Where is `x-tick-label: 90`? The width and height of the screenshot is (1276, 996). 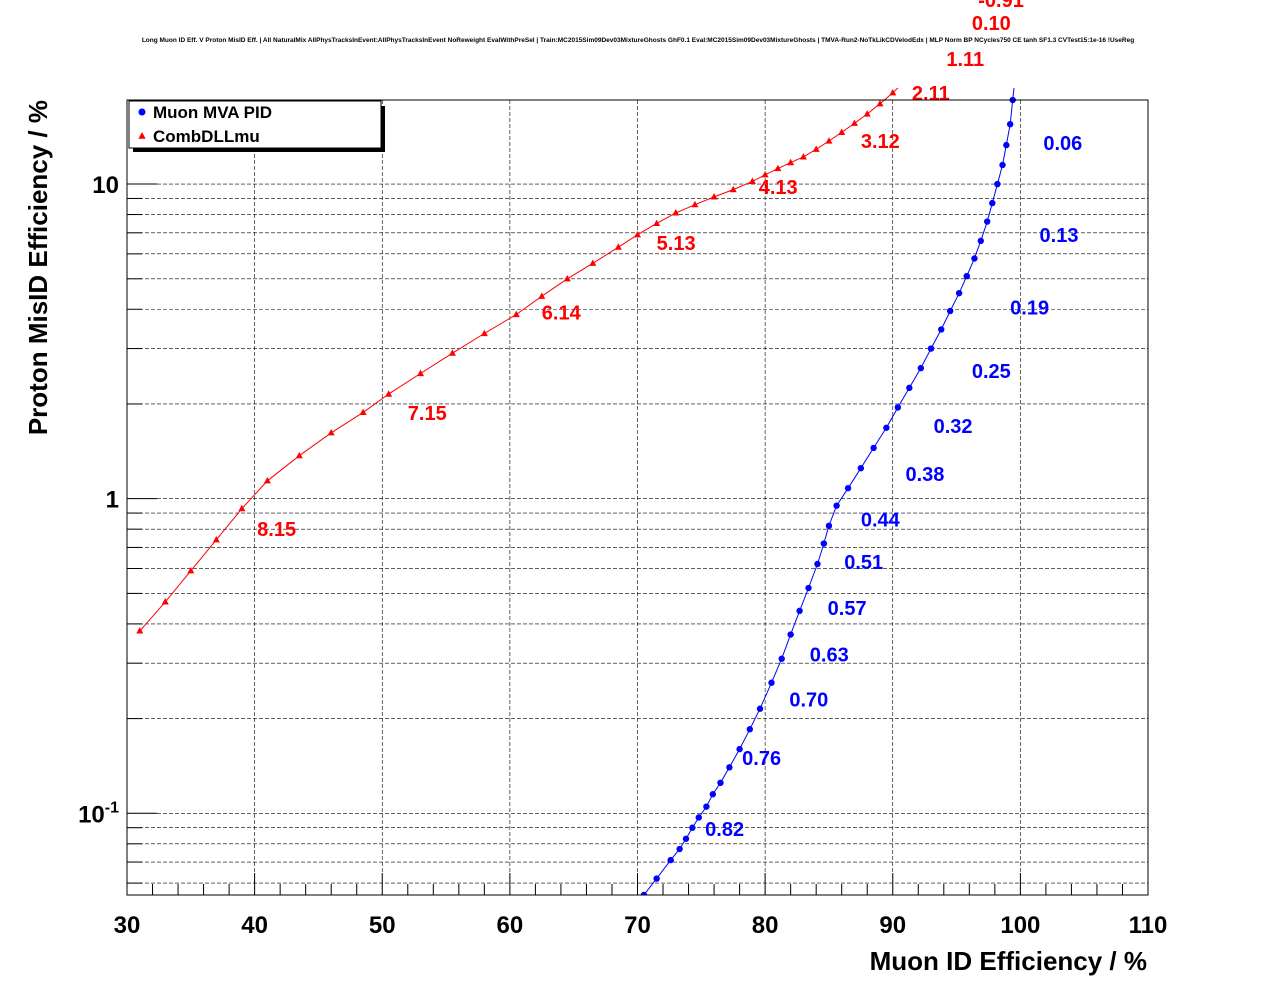
x-tick-label: 90 is located at coordinates (892, 925).